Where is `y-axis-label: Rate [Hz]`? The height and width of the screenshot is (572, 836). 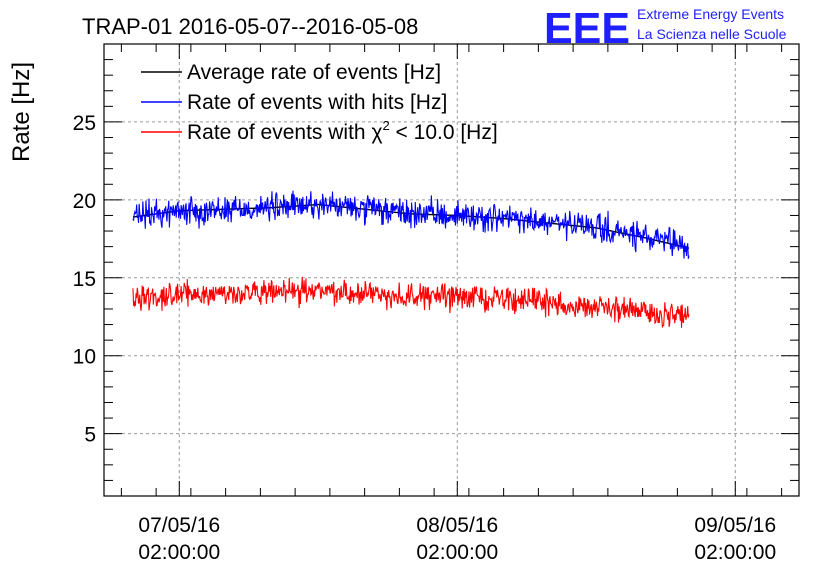 y-axis-label: Rate [Hz] is located at coordinates (21, 112).